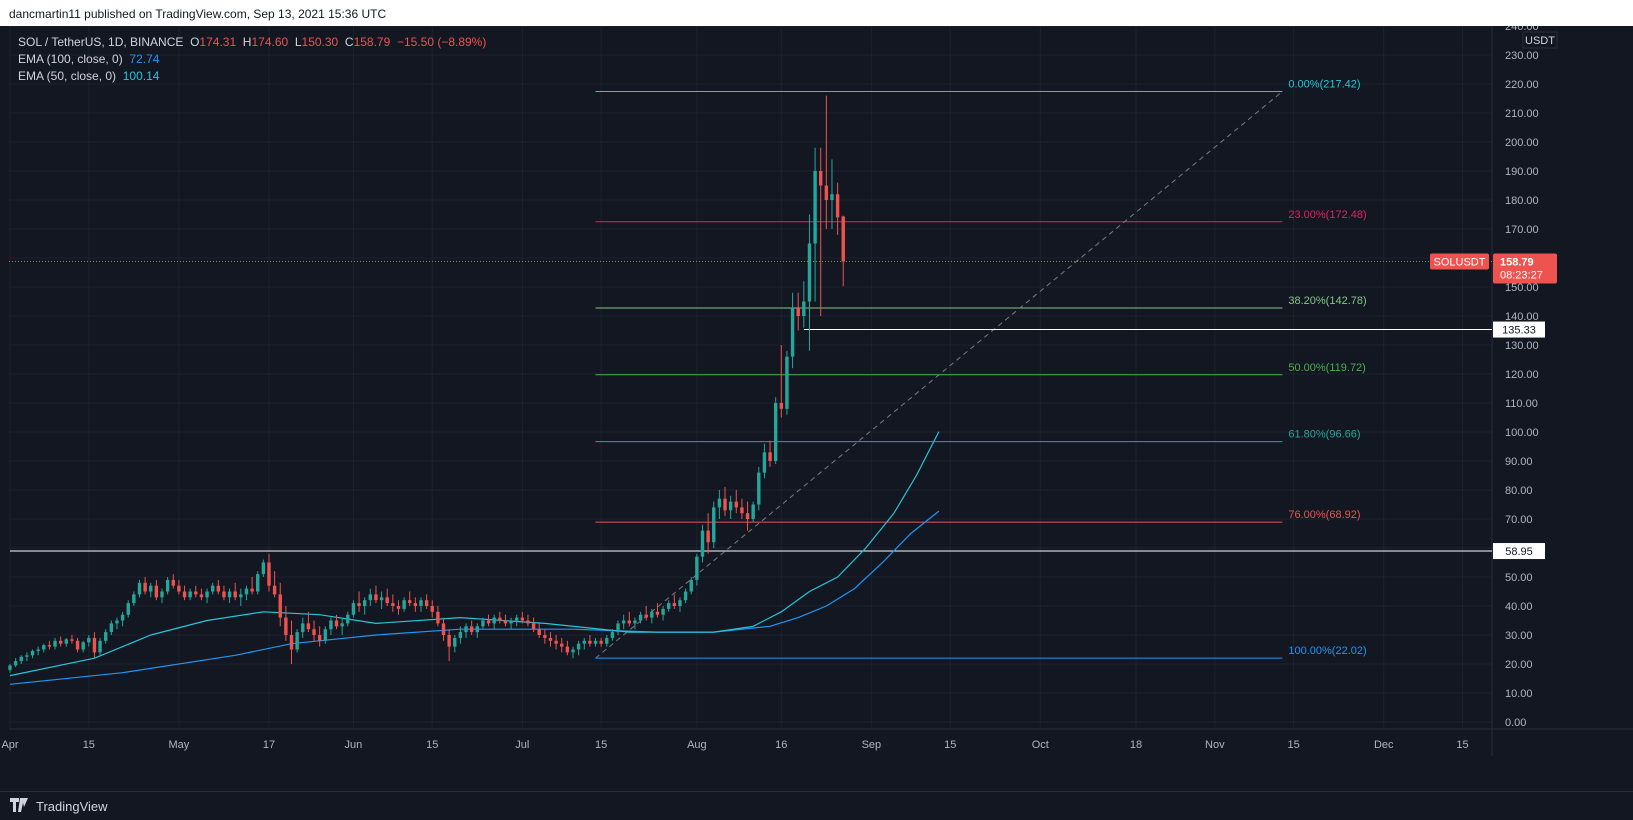 The width and height of the screenshot is (1633, 820). What do you see at coordinates (1522, 230) in the screenshot?
I see `price-tick-label: 170.00` at bounding box center [1522, 230].